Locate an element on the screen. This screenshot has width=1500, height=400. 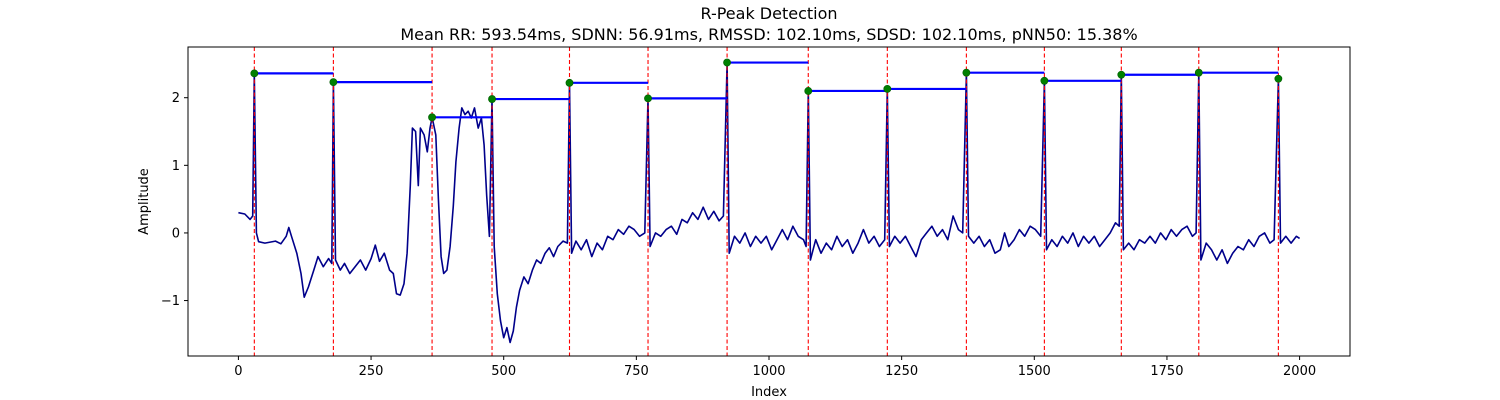
x-axis-label: Index is located at coordinates (769, 392).